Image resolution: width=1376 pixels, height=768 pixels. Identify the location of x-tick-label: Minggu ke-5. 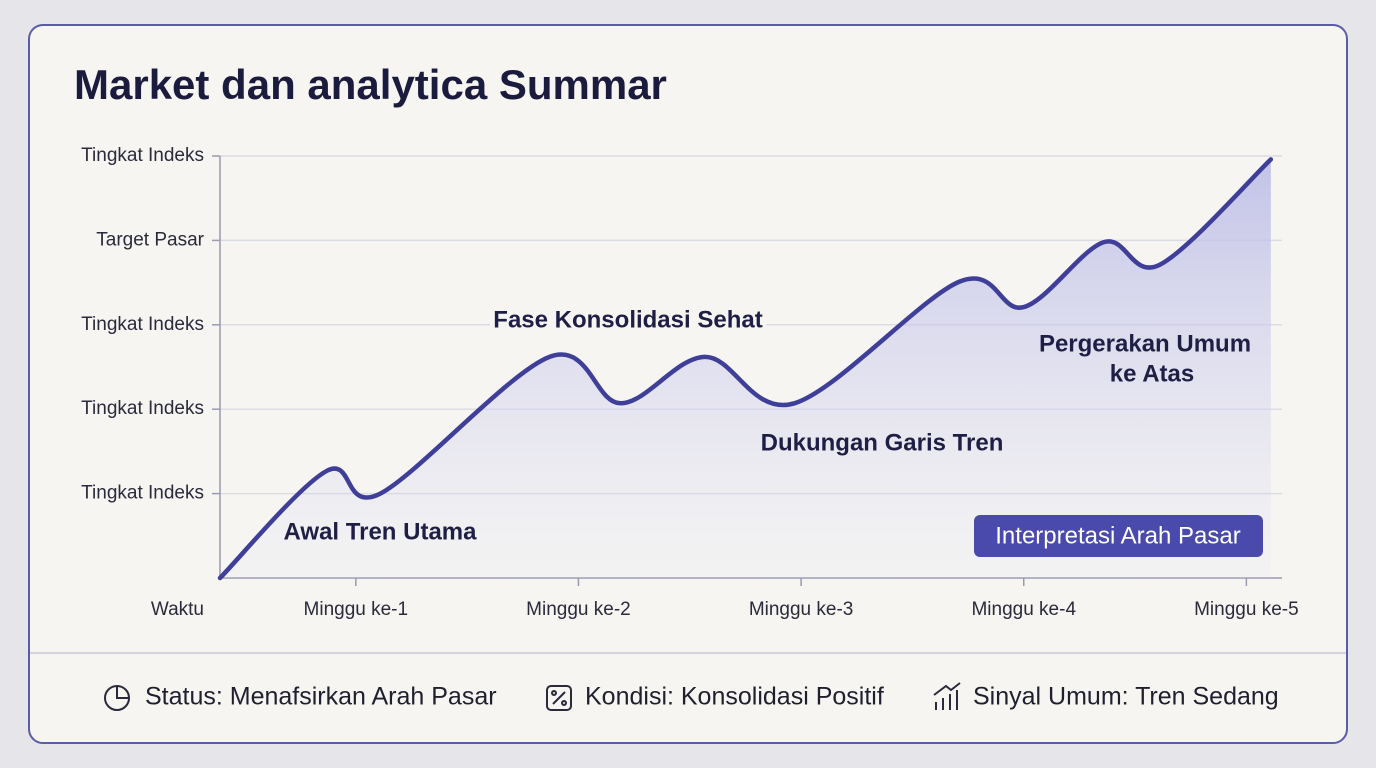
(1246, 609).